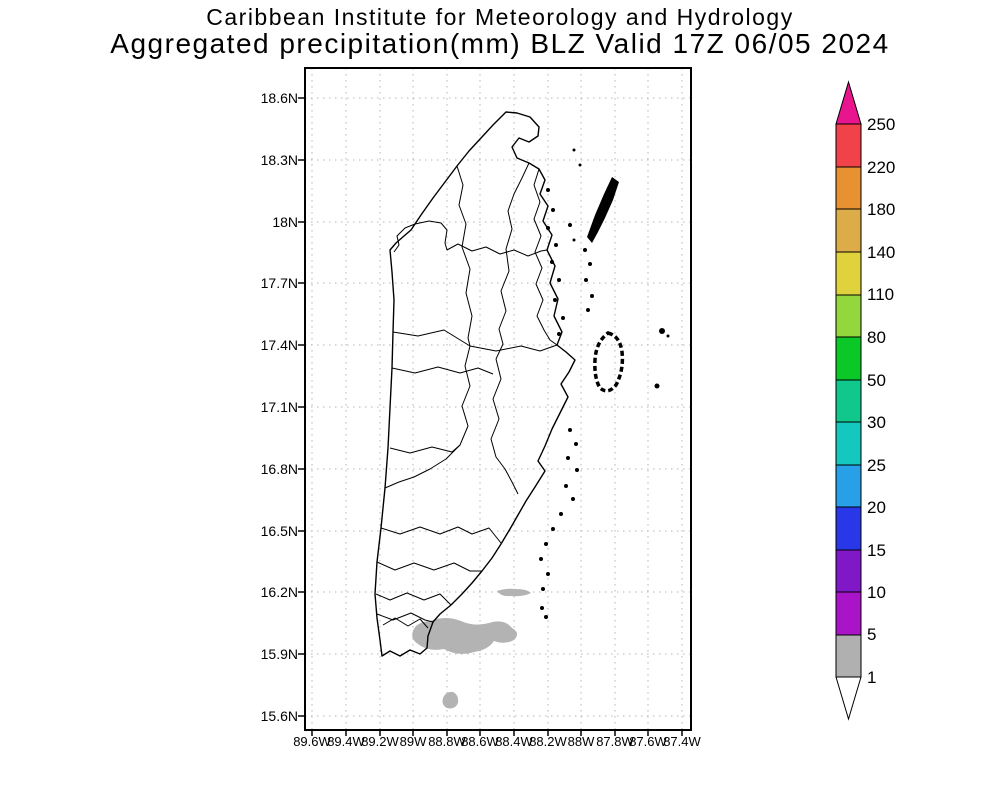 This screenshot has height=800, width=1000. I want to click on ambergris-caye, so click(603, 210).